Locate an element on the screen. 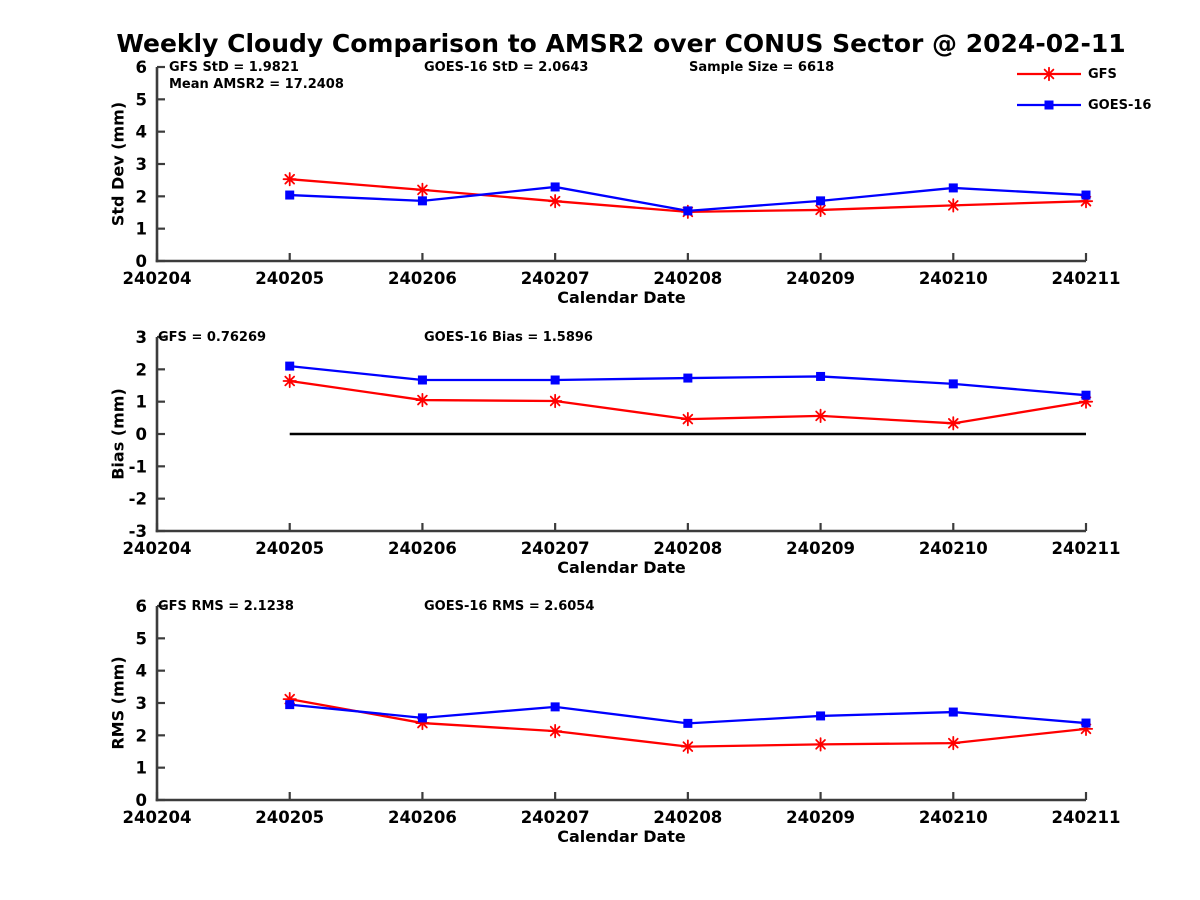 The image size is (1200, 900). ylabel-rms: RMS (mm) is located at coordinates (118, 703).